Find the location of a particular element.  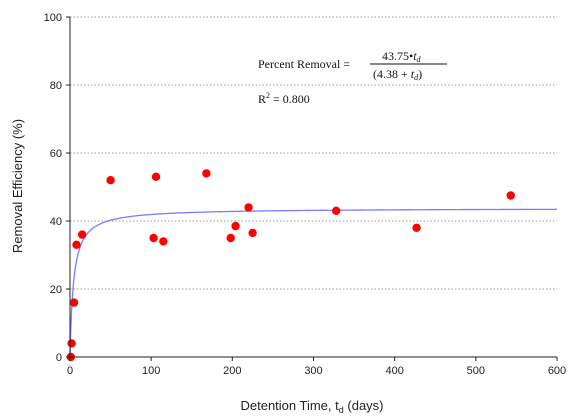

denominator-var: t is located at coordinates (413, 74).